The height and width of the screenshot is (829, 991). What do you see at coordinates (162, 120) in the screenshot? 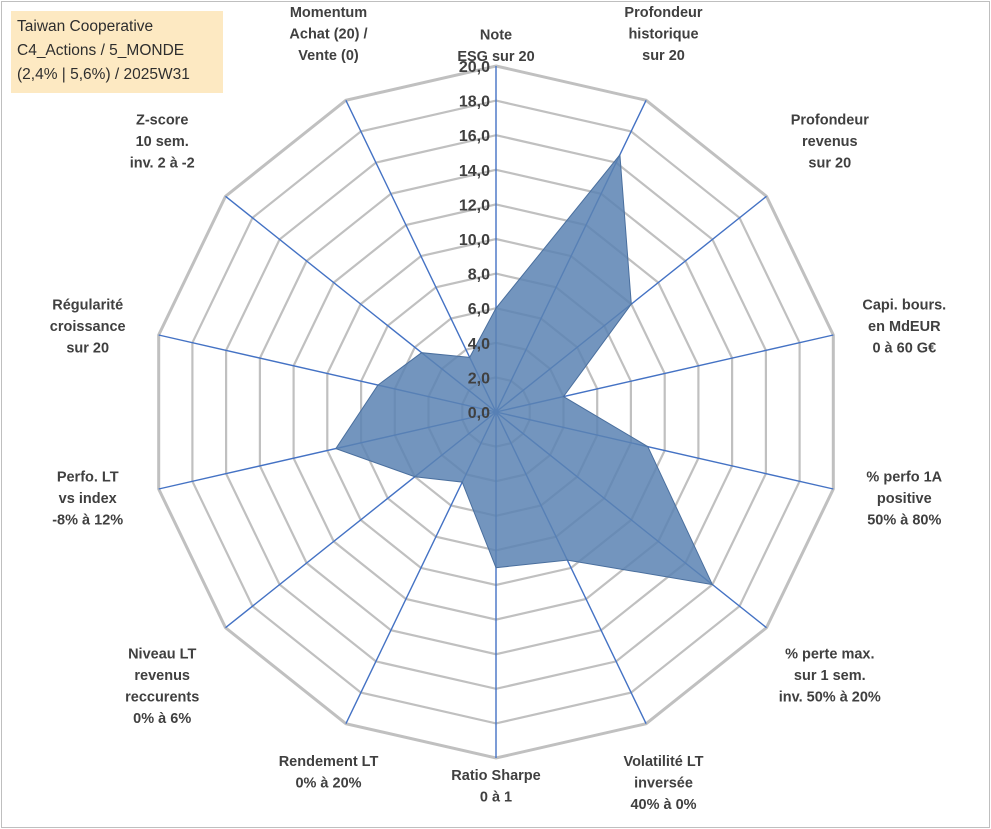
I see `axis-label-line: Z-score` at bounding box center [162, 120].